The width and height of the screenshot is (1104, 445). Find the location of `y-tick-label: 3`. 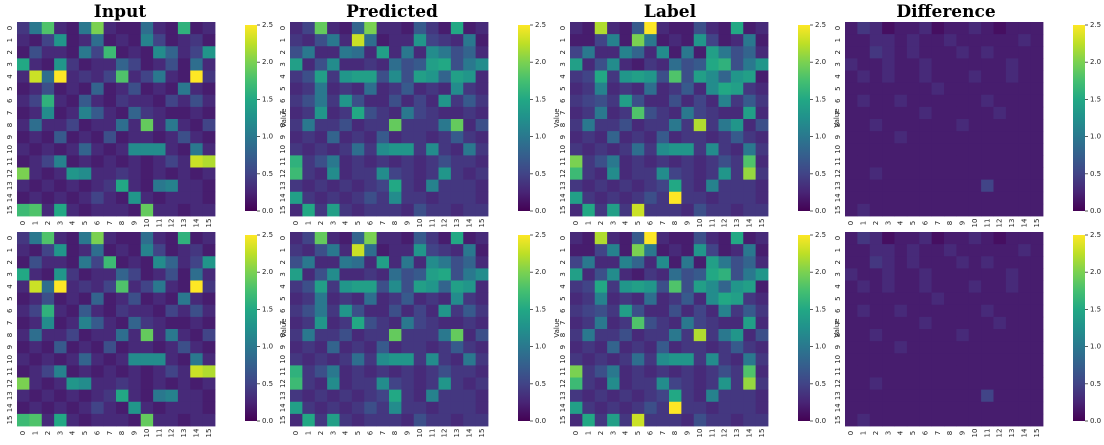

y-tick-label: 3 is located at coordinates (838, 274).